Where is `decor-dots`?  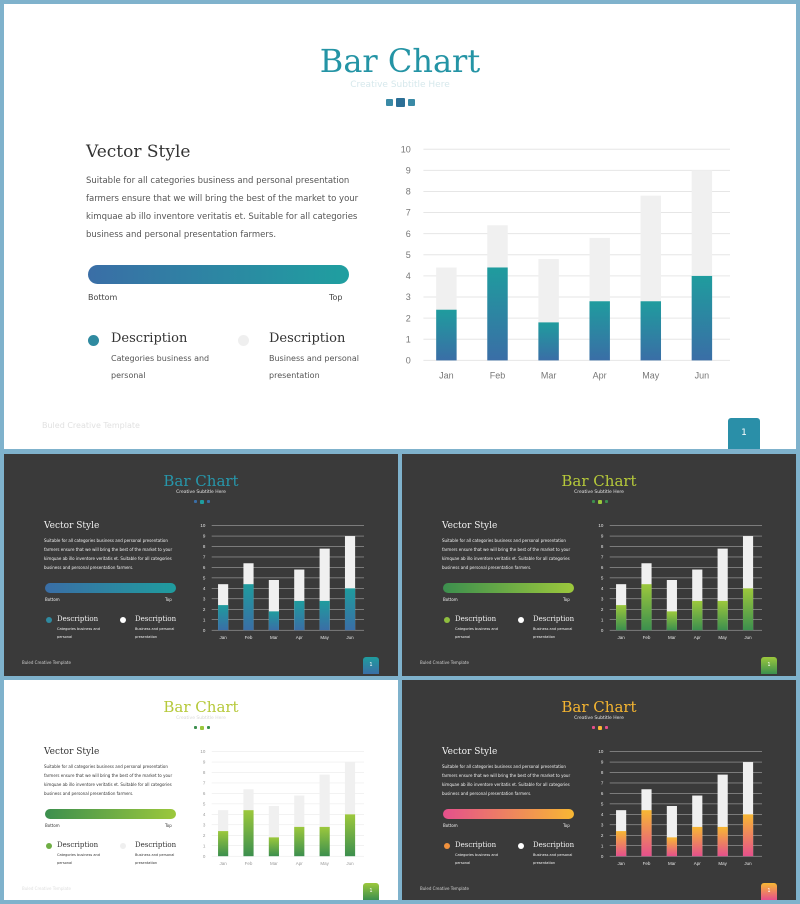 decor-dots is located at coordinates (600, 728).